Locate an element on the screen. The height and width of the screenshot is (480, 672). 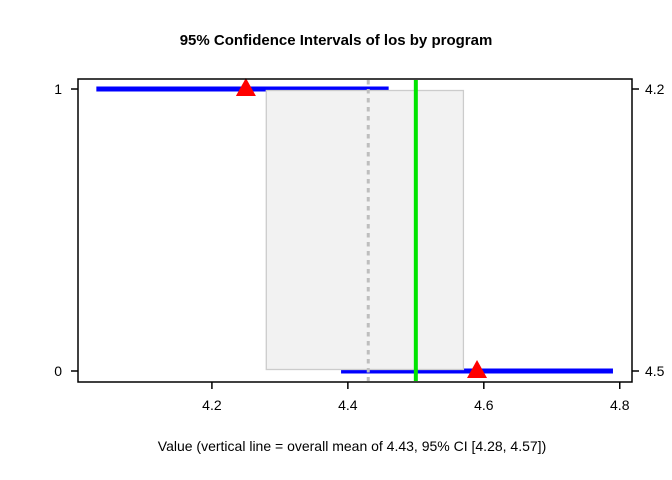
y-tick-label-group-1: 1 is located at coordinates (58, 89).